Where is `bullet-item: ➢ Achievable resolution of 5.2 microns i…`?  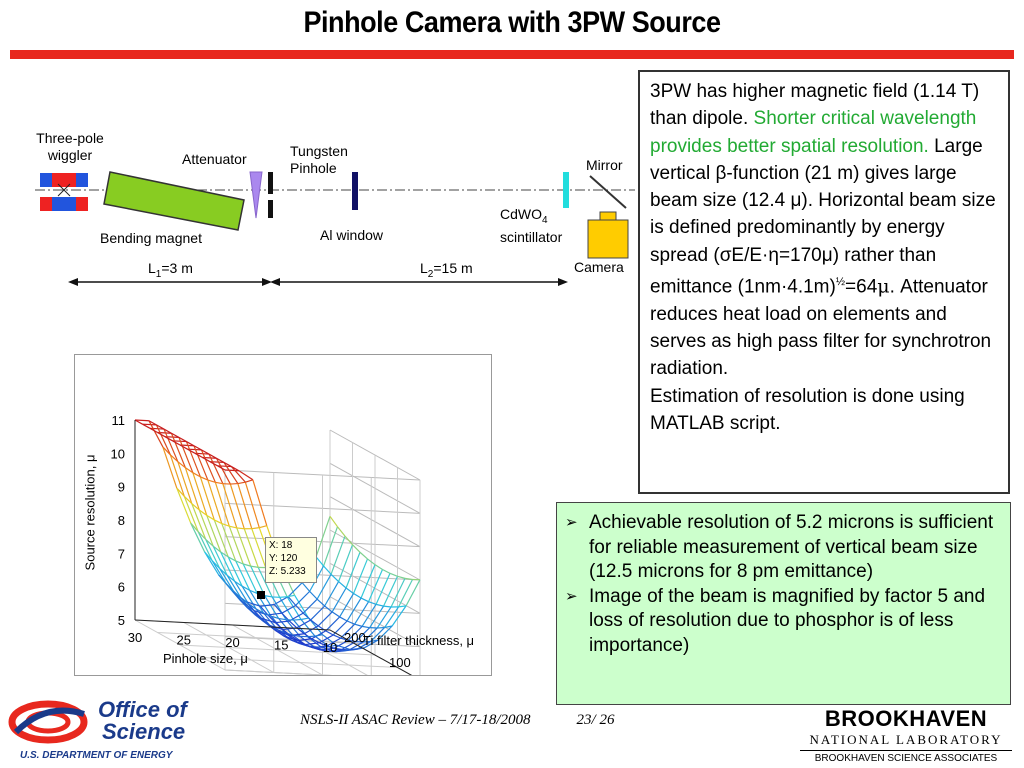 bullet-item: ➢ Achievable resolution of 5.2 microns i… is located at coordinates (783, 548).